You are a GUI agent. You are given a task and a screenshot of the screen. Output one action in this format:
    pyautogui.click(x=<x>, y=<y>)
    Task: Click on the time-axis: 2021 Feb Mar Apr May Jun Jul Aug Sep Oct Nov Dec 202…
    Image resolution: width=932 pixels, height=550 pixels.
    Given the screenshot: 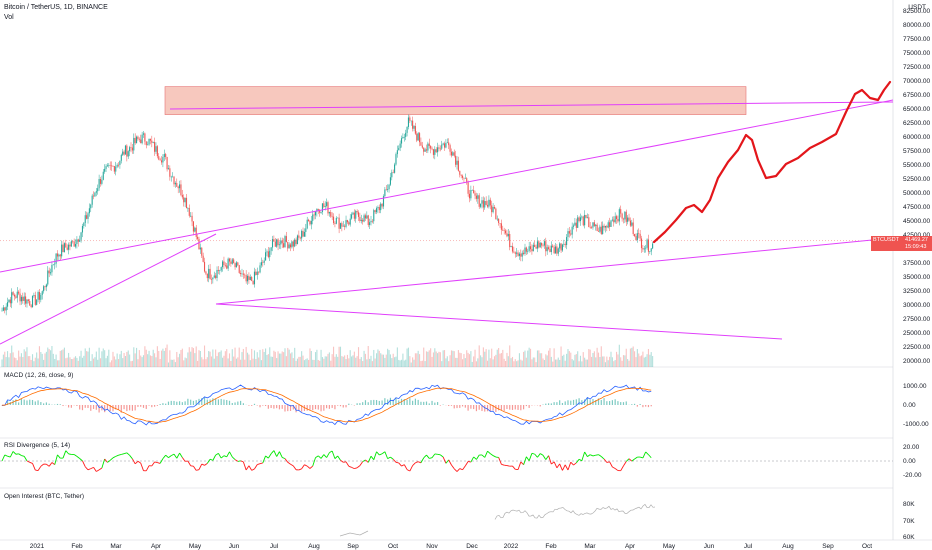 What is the action you would take?
    pyautogui.click(x=451, y=546)
    